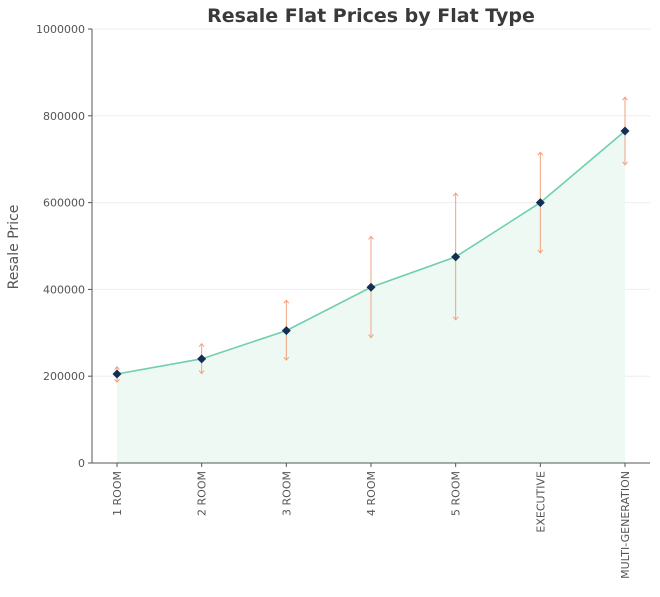  What do you see at coordinates (456, 493) in the screenshot?
I see `x-tick-label: 5 ROOM` at bounding box center [456, 493].